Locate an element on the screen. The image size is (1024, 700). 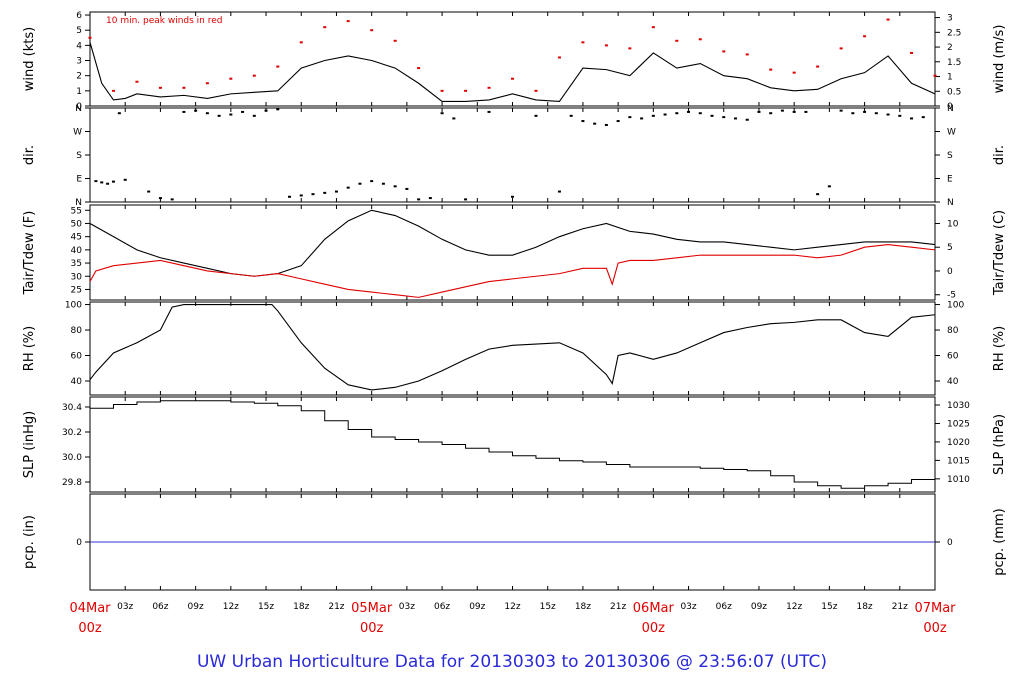
rh-ytick-label-left: 100 is located at coordinates (73, 306).